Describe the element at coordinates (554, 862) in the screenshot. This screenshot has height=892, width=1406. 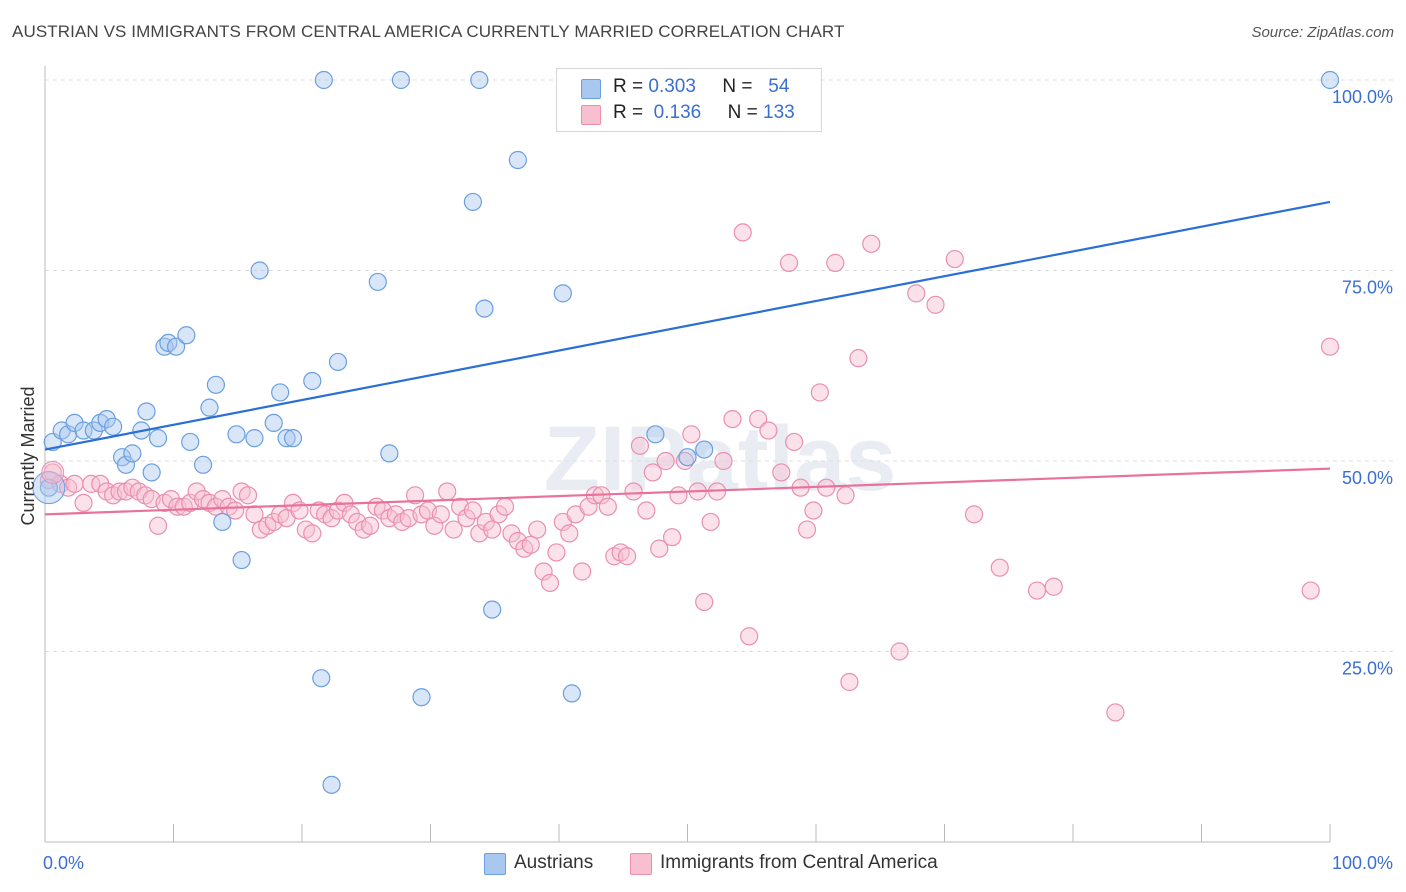
I see `legend-label-austrians: Austrians` at that location.